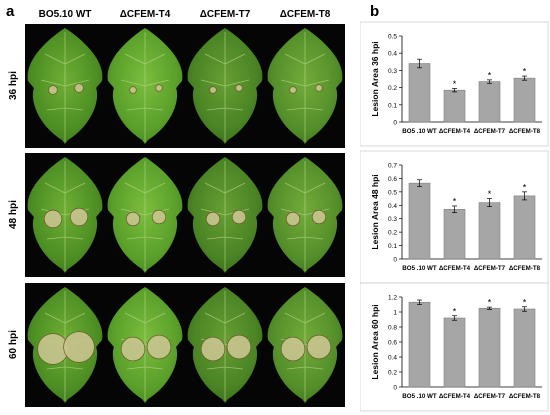 The image size is (550, 415). Describe the element at coordinates (395, 313) in the screenshot. I see `y-tick-label: 1` at that location.